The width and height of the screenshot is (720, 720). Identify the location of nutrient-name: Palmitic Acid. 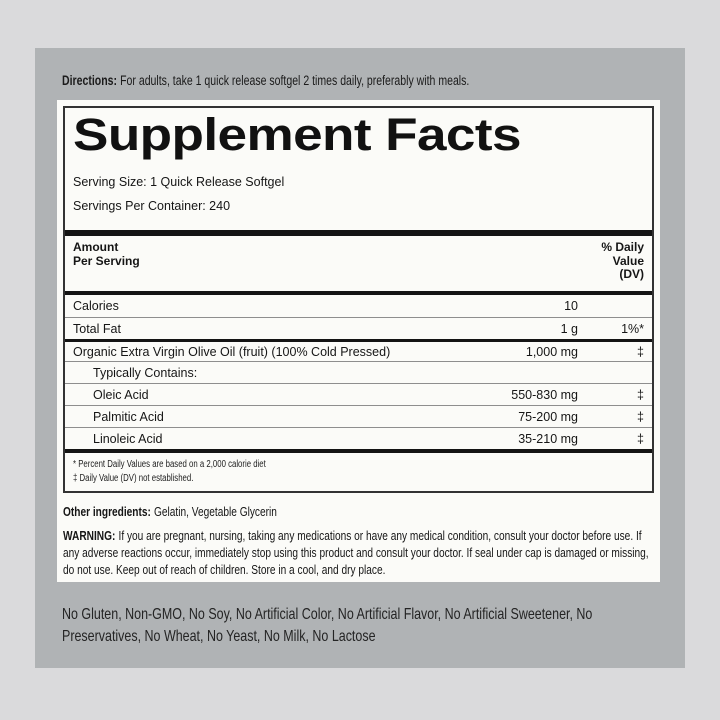
(128, 416).